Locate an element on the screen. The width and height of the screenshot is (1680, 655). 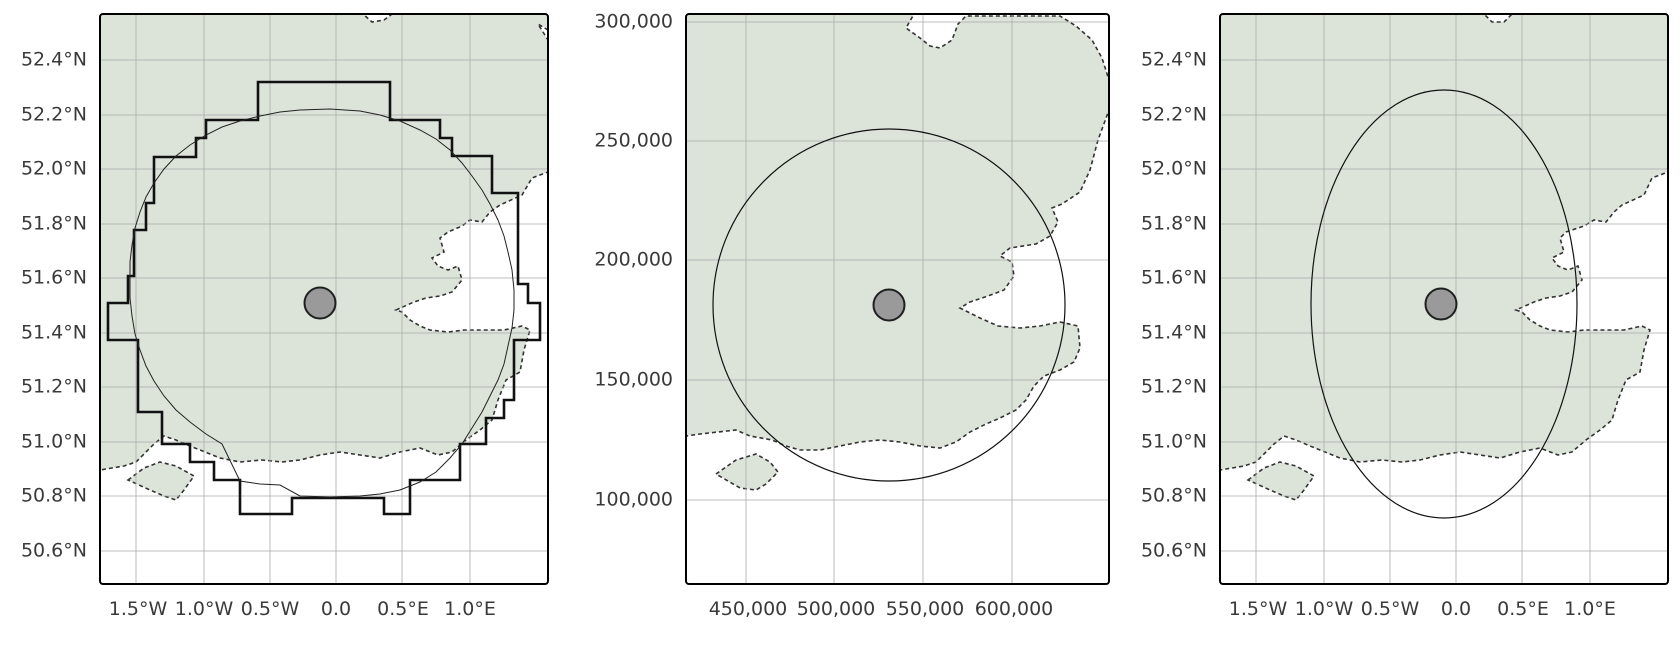
panel-middle-y-tick-labels: 300,000 250,000 200,000 150,000 100,000 is located at coordinates (633, 261).